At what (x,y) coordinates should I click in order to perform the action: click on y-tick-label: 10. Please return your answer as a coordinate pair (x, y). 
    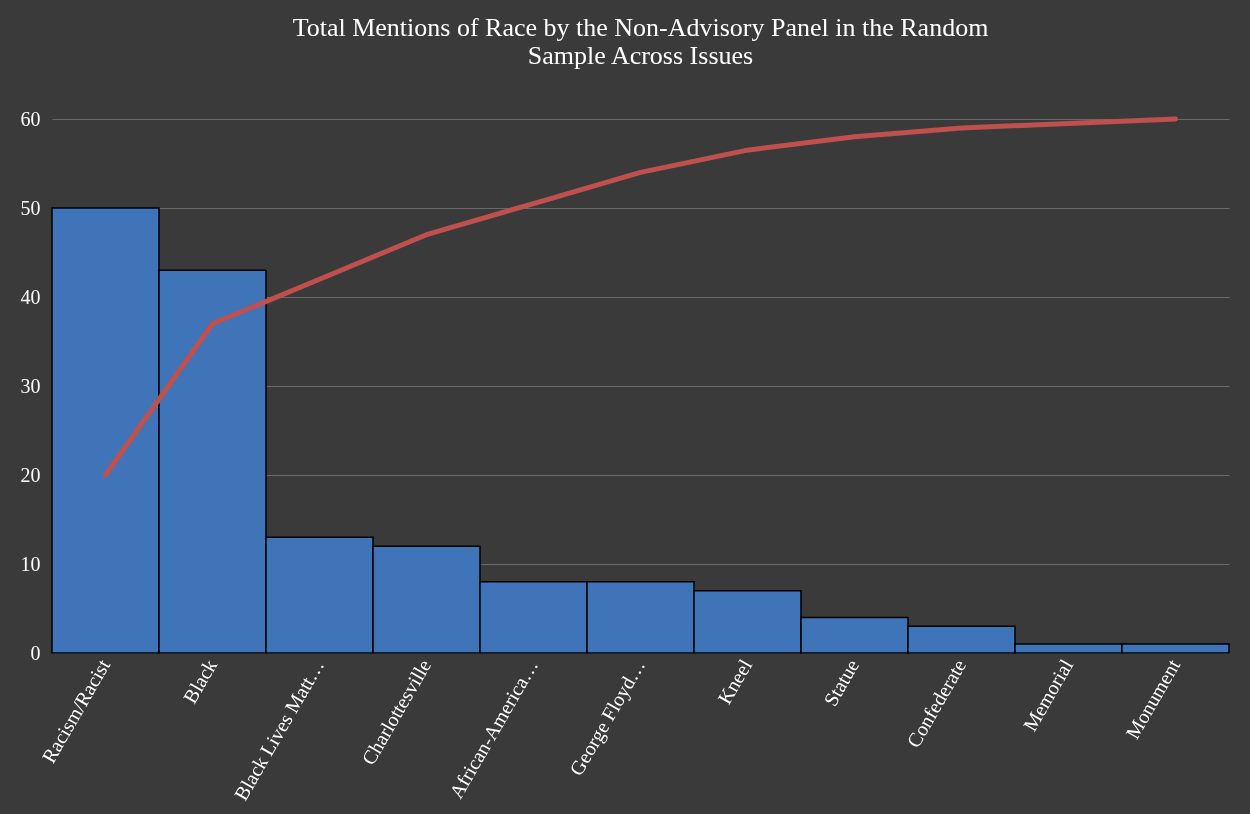
    Looking at the image, I should click on (30, 563).